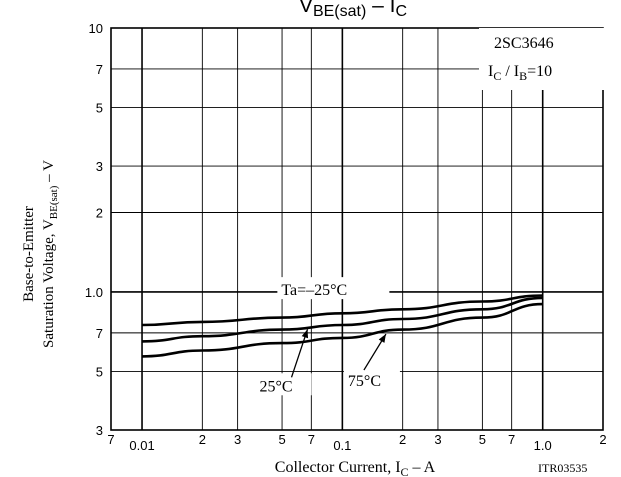  I want to click on condition-label: IC / IB=10, so click(520, 73).